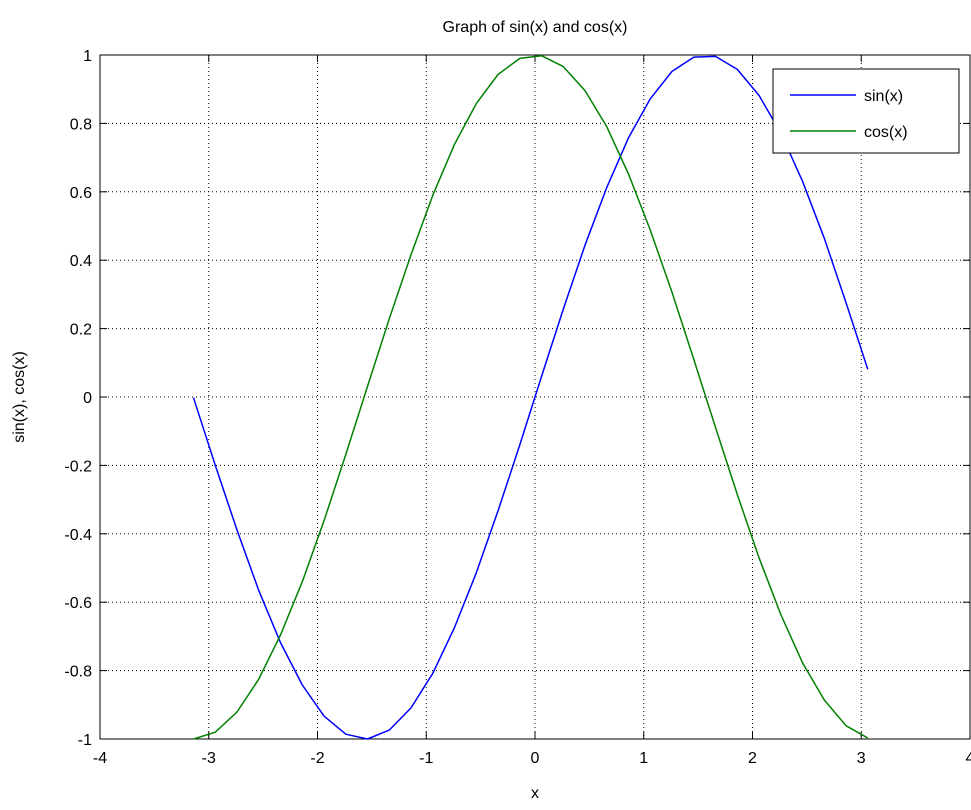  Describe the element at coordinates (883, 96) in the screenshot. I see `legend-label-sin: sin(x)` at that location.